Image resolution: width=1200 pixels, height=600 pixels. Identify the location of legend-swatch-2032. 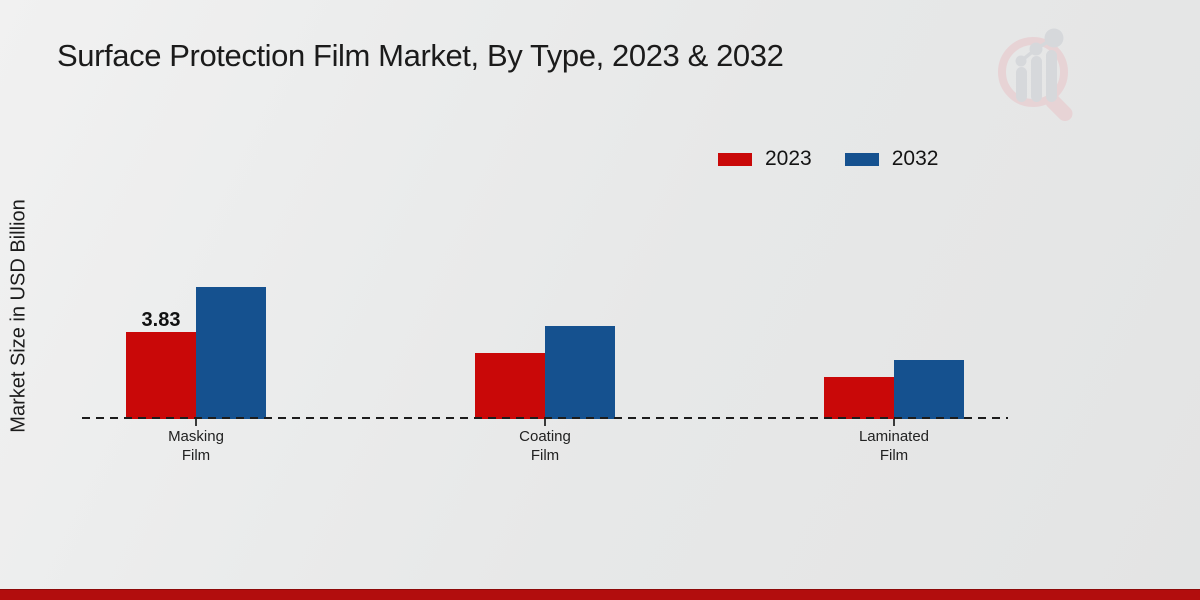
(861, 159).